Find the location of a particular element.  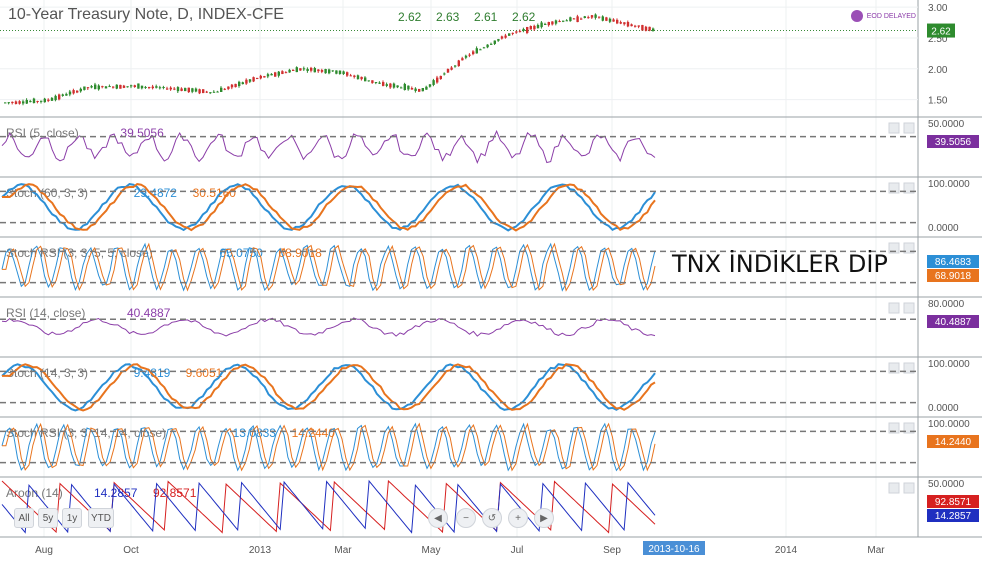

x-tick-label: Sep is located at coordinates (612, 550).